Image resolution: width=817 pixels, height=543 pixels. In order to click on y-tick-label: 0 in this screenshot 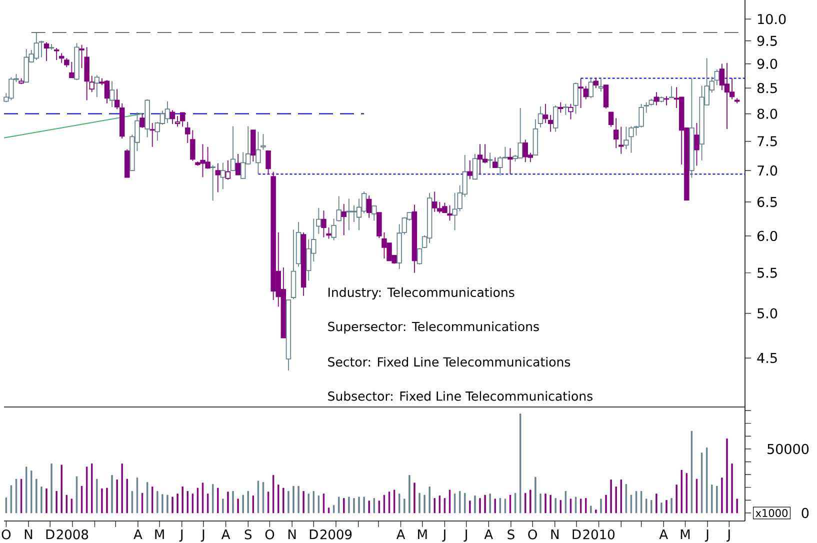, I will do `click(805, 513)`.